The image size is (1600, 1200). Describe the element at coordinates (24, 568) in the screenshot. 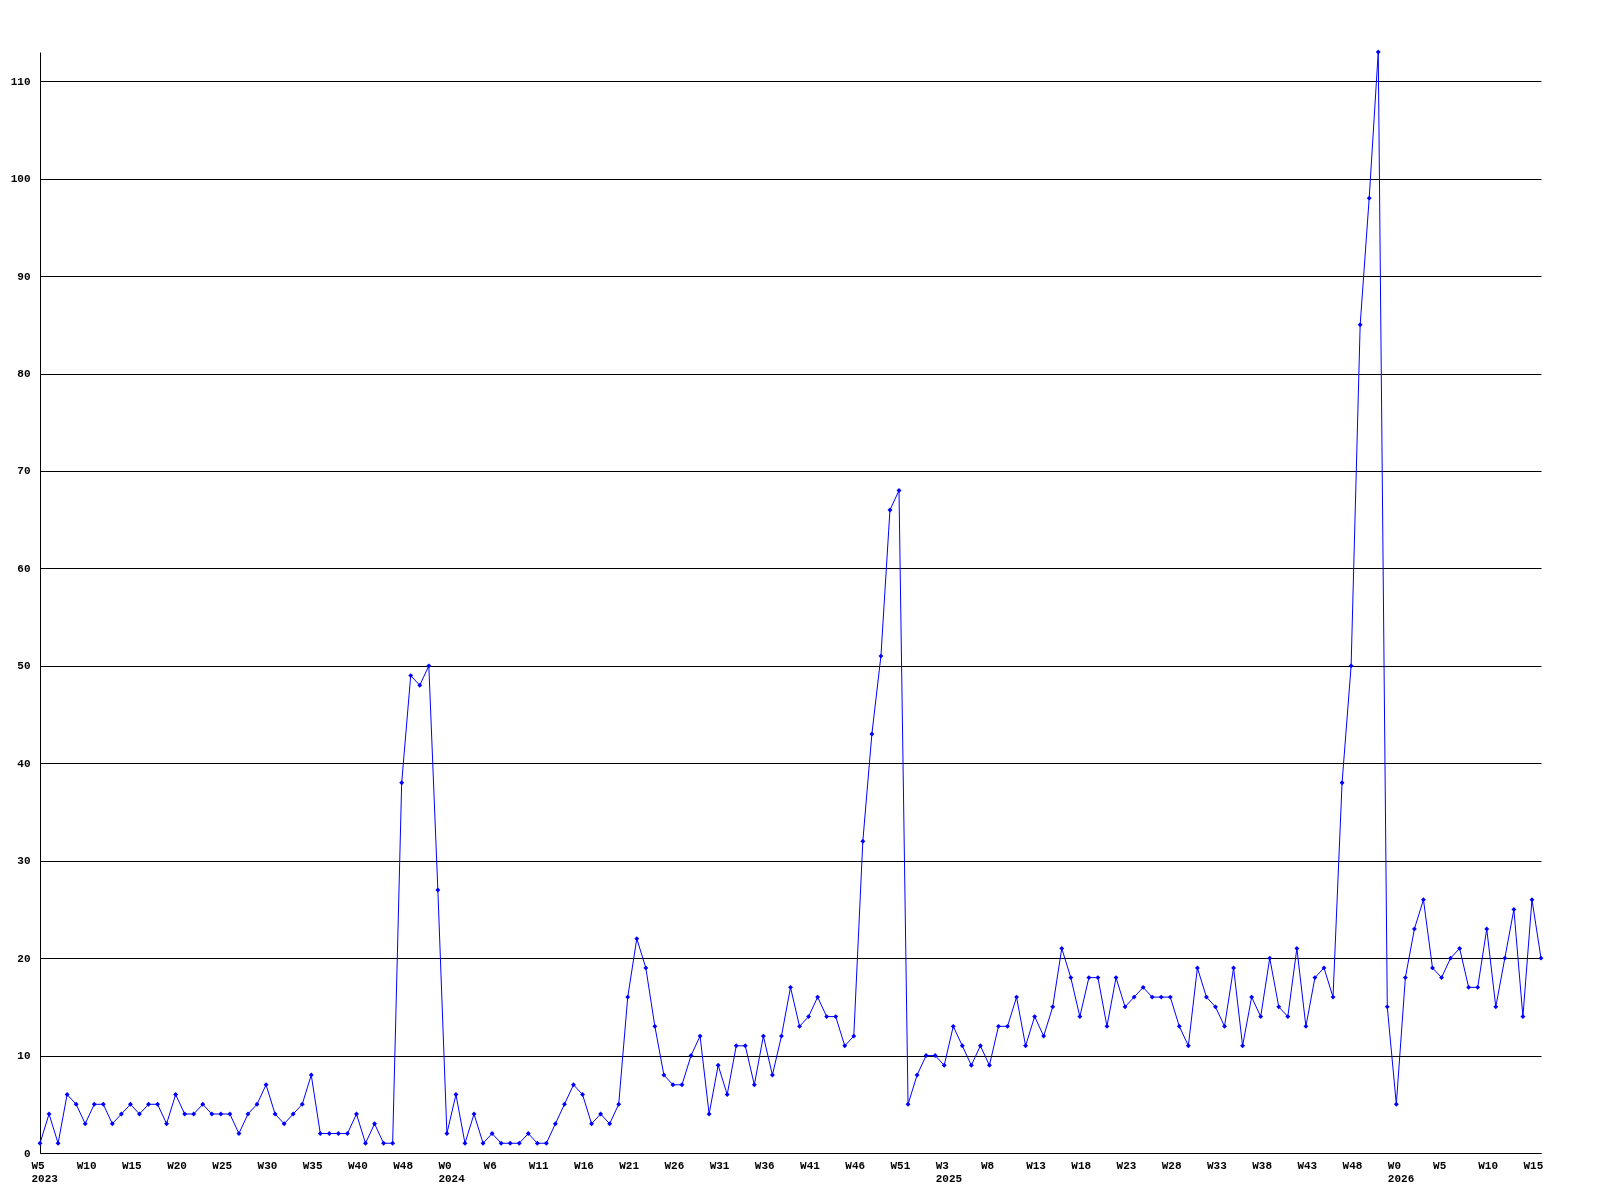

I see `y-tick-label: 60` at that location.